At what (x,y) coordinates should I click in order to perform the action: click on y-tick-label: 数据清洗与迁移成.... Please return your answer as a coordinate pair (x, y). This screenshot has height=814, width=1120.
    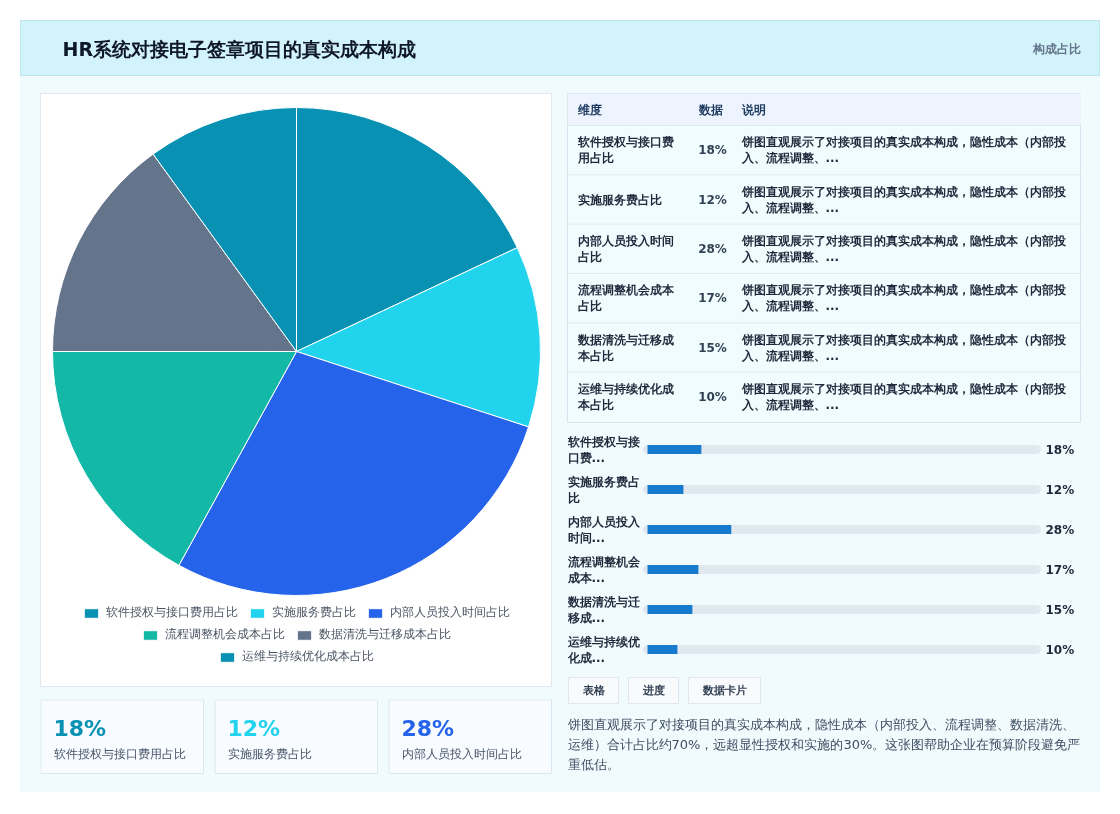
    Looking at the image, I should click on (603, 609).